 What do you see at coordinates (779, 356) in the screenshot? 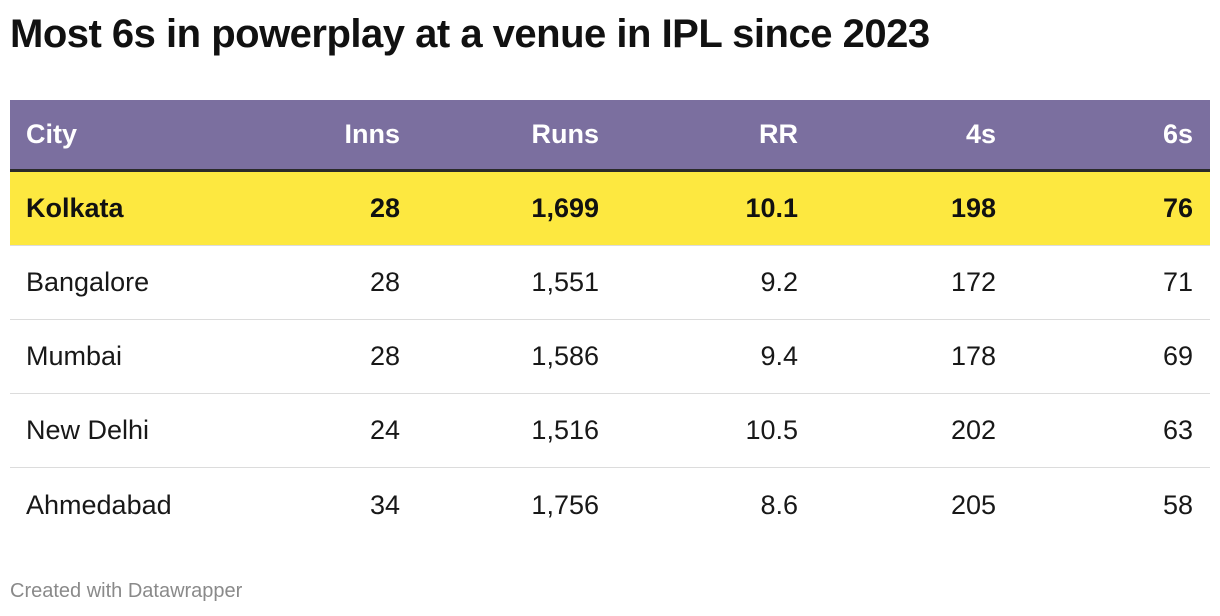
I see `cell-rr: 9.4` at bounding box center [779, 356].